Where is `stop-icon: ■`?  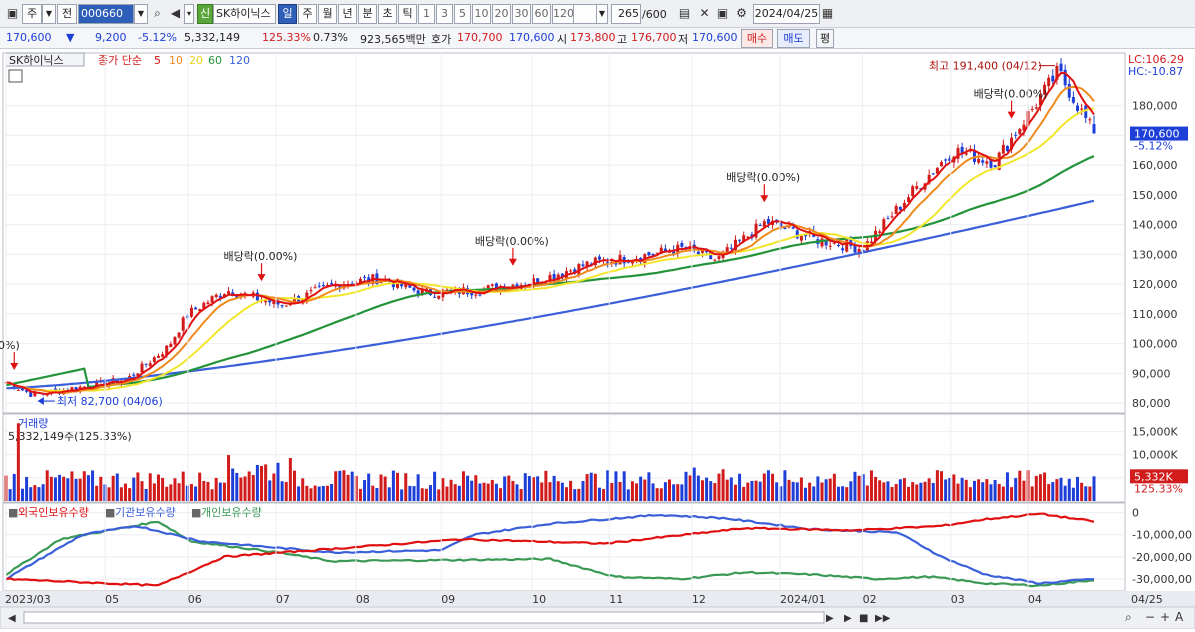
stop-icon: ■ is located at coordinates (863, 618).